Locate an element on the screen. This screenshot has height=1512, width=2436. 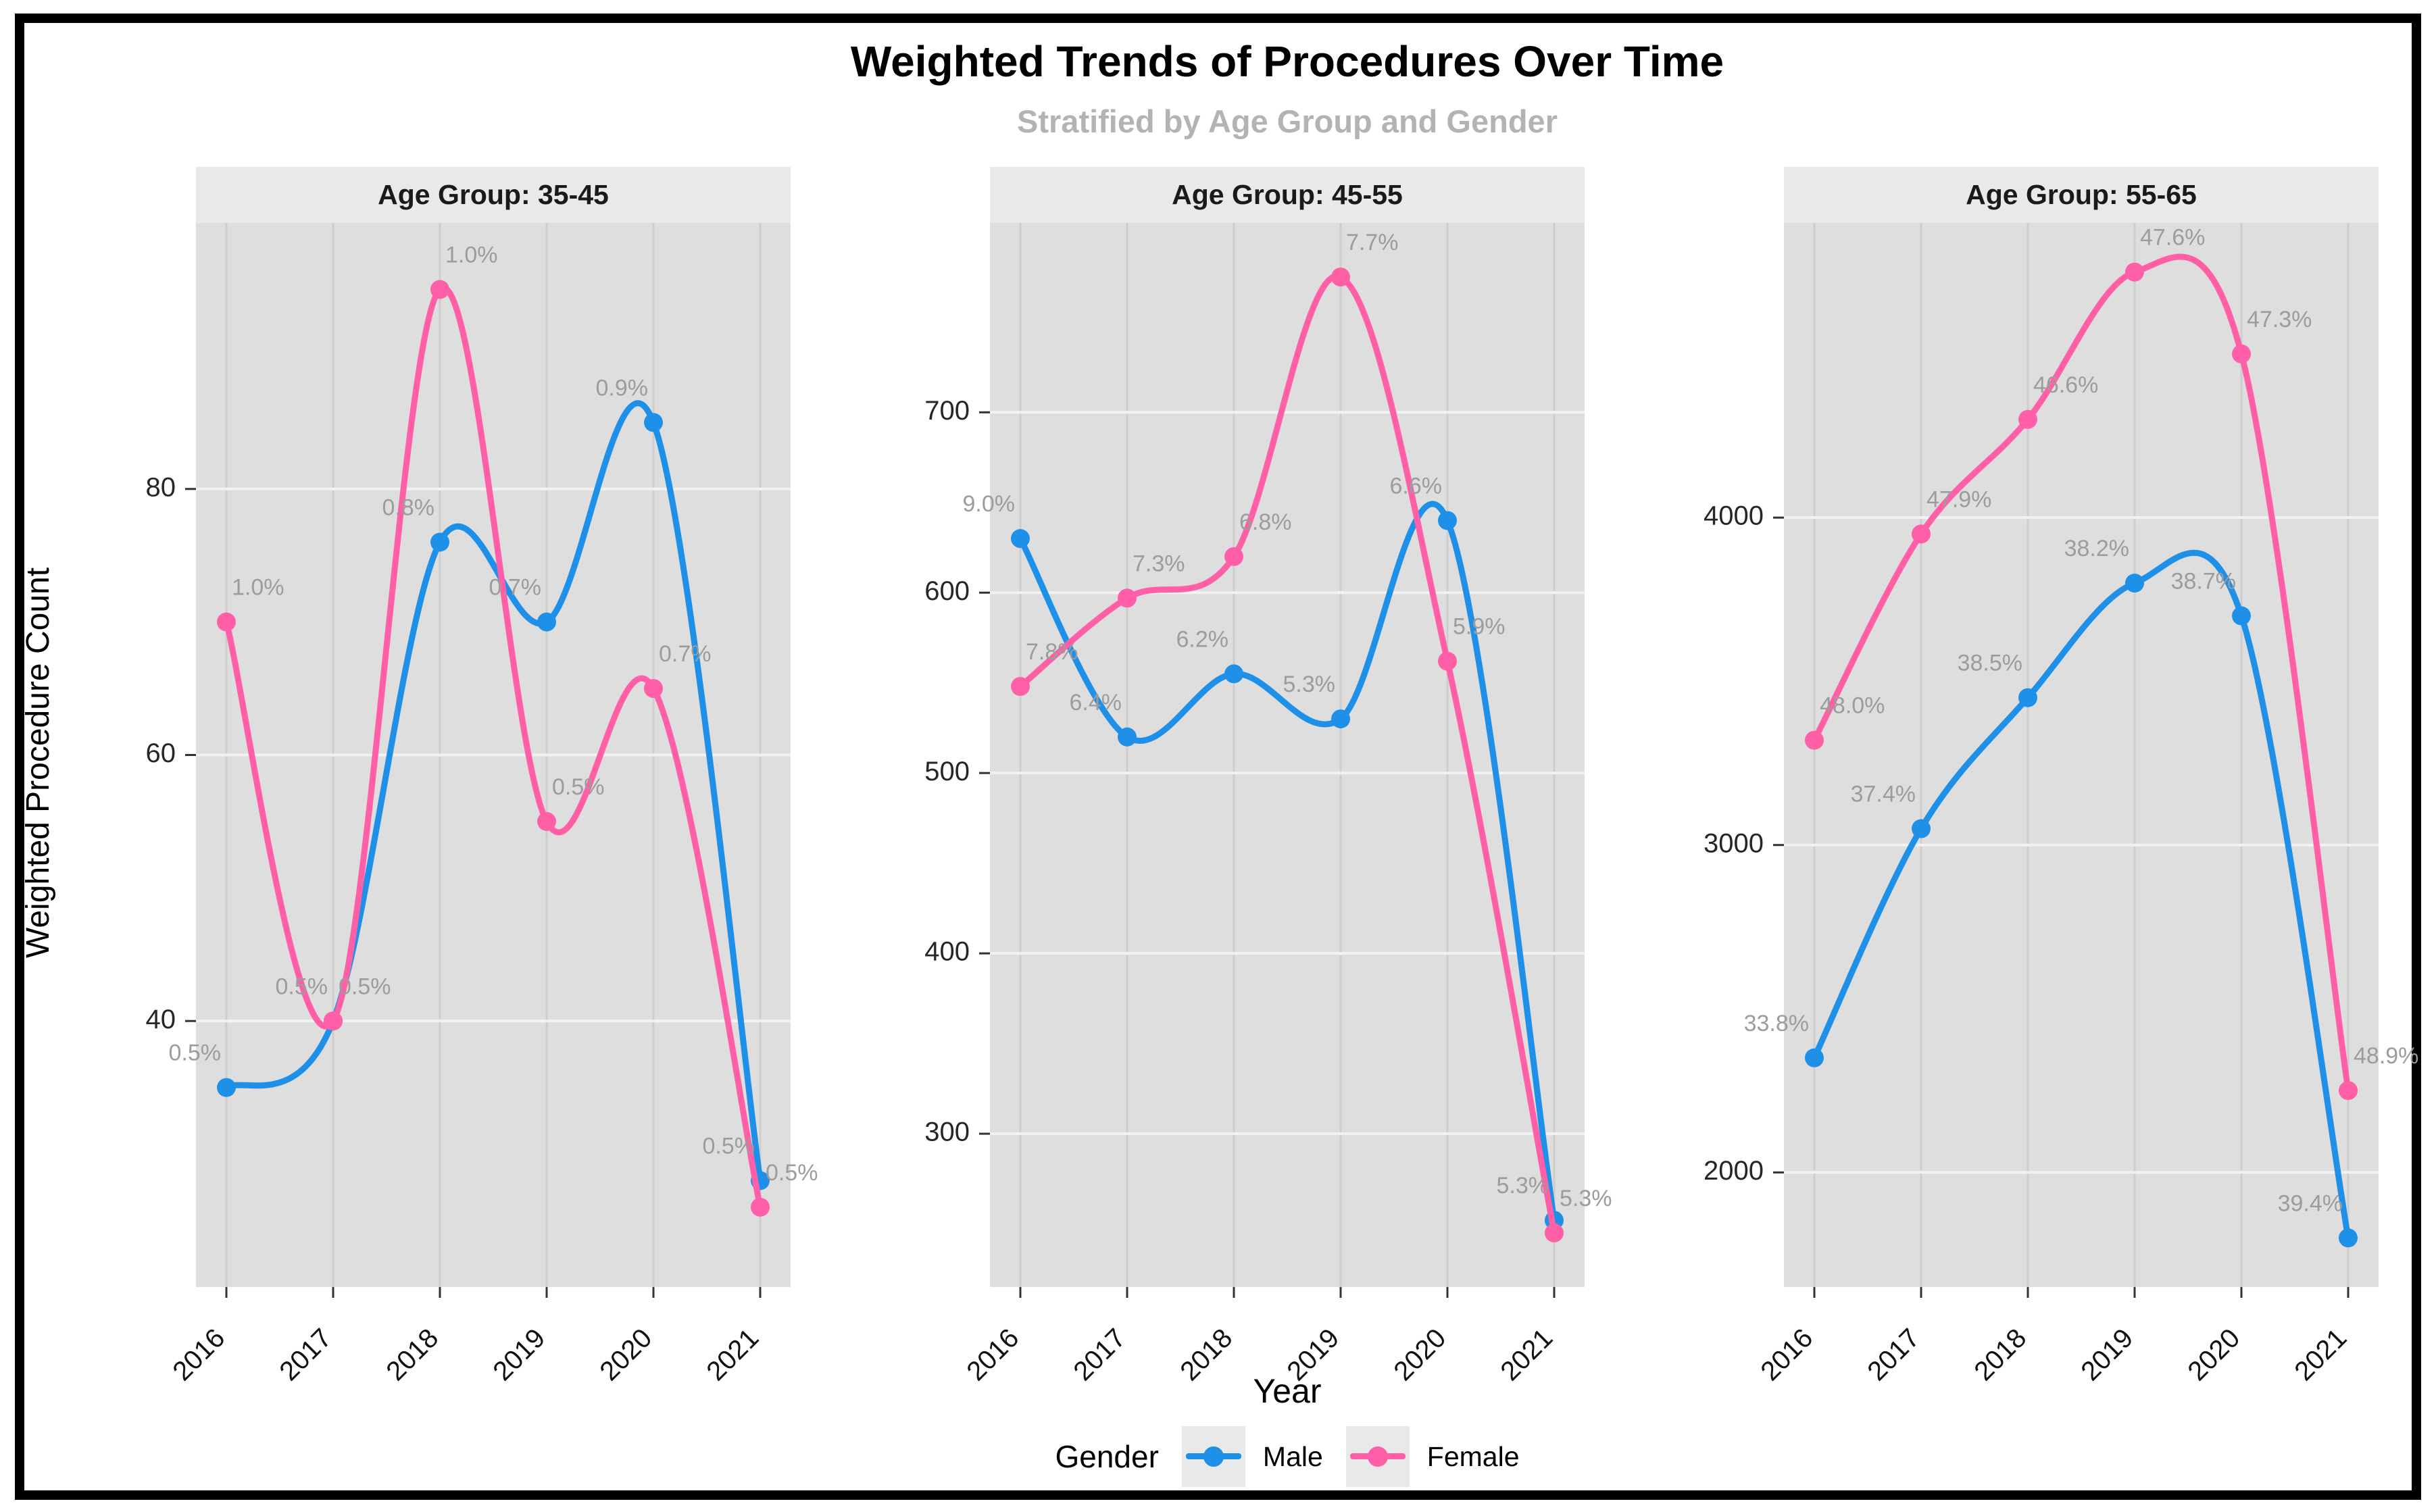
legend-item-female: Female is located at coordinates (1432, 1456).